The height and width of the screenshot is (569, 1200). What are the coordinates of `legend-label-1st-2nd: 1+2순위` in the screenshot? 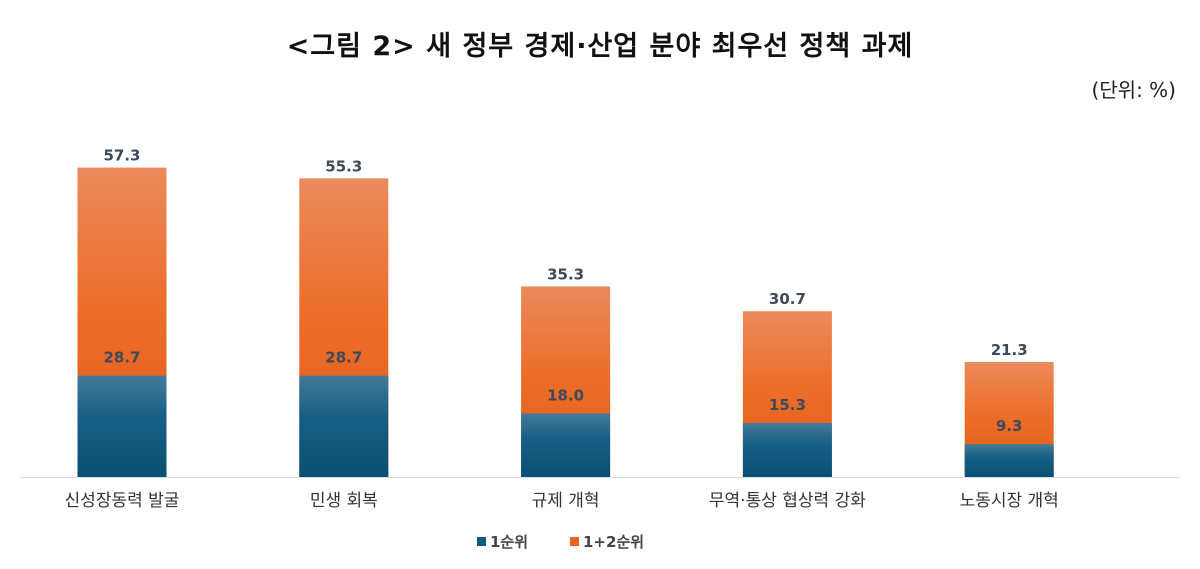 It's located at (613, 542).